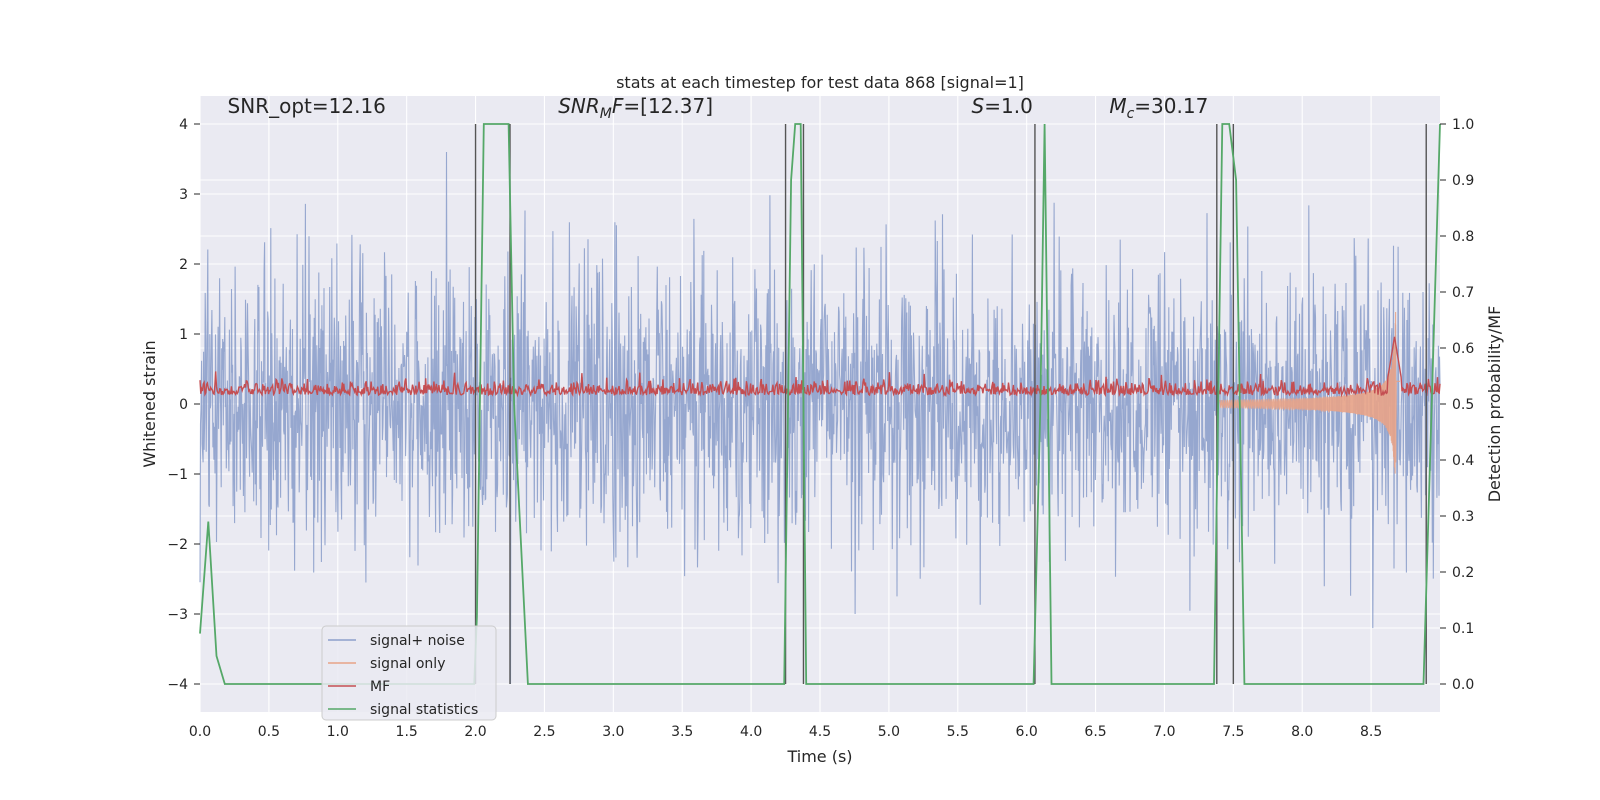  Describe the element at coordinates (1463, 685) in the screenshot. I see `y-tick-label-right: 0.0` at that location.